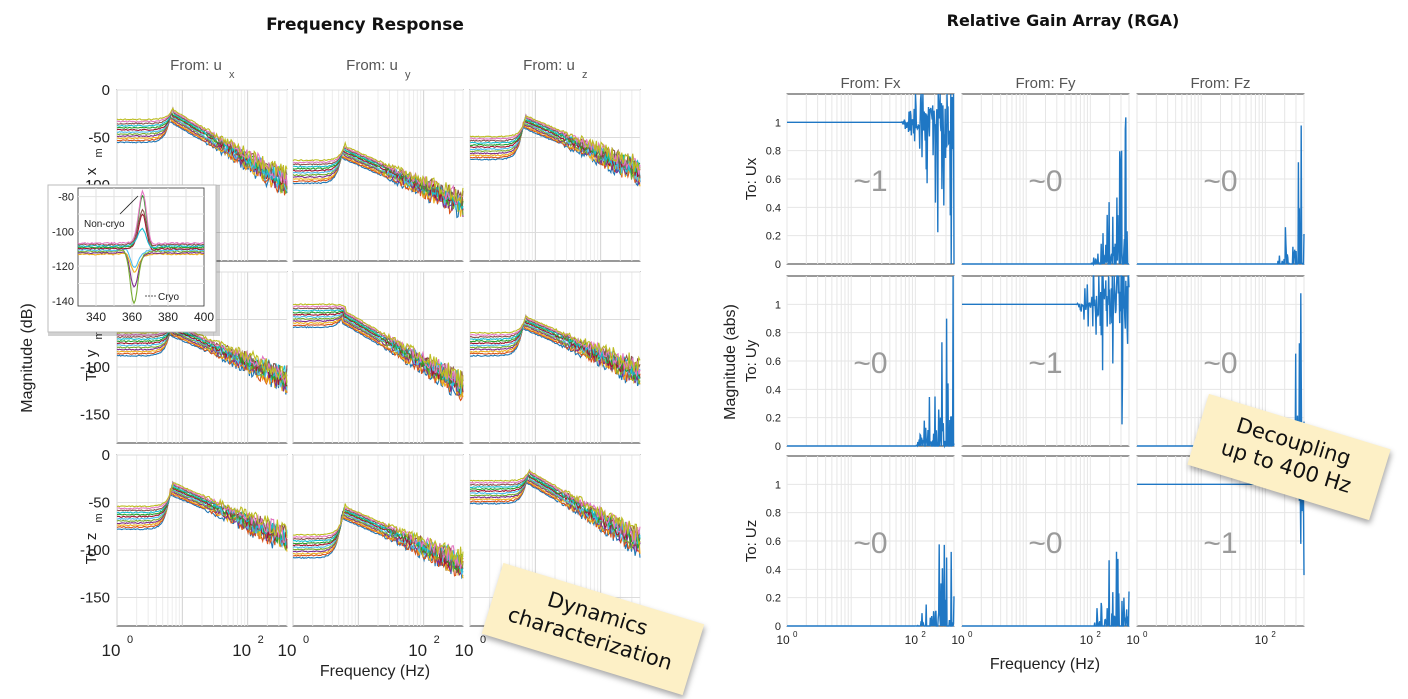 This screenshot has height=699, width=1408. I want to click on left-chart-title: Frequency Response, so click(365, 25).